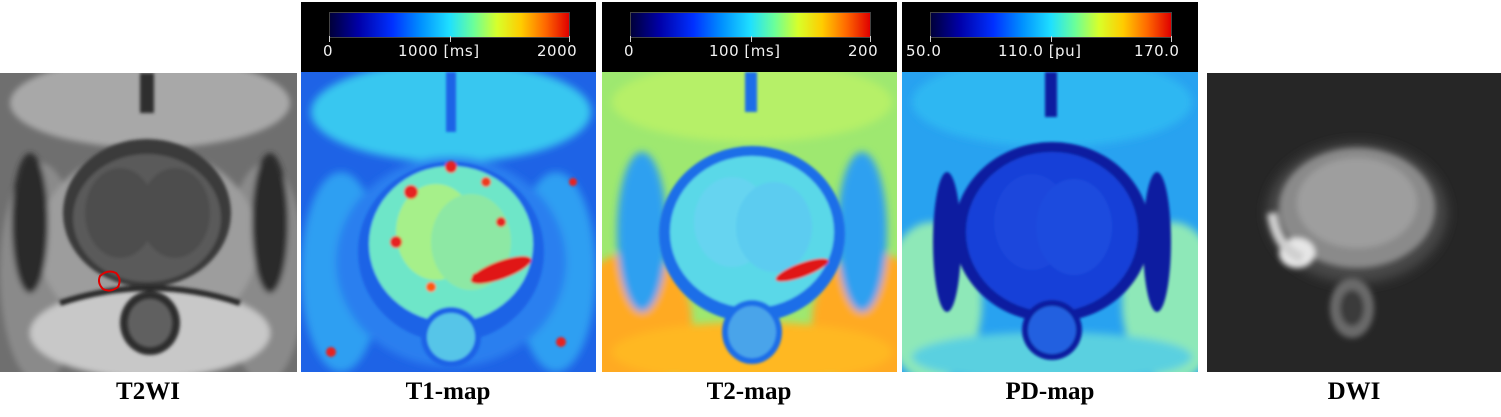 Image resolution: width=1501 pixels, height=417 pixels. I want to click on t2-colorbar-min: 0, so click(629, 51).